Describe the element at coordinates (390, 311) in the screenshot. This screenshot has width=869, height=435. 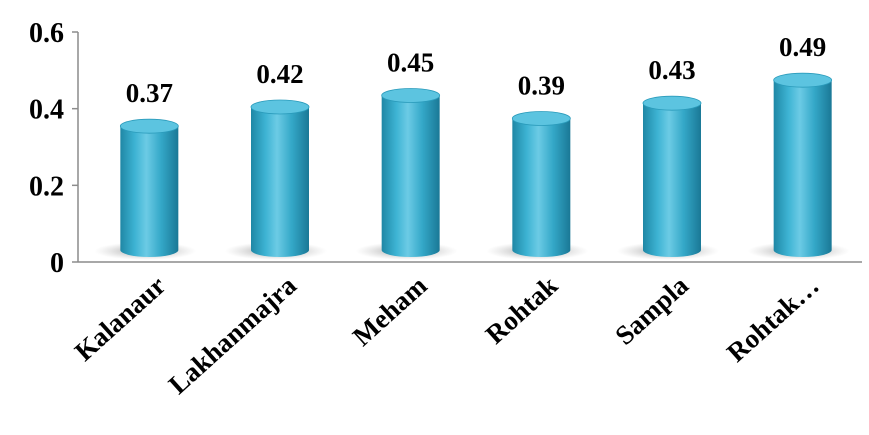
I see `category-label: Meham` at that location.